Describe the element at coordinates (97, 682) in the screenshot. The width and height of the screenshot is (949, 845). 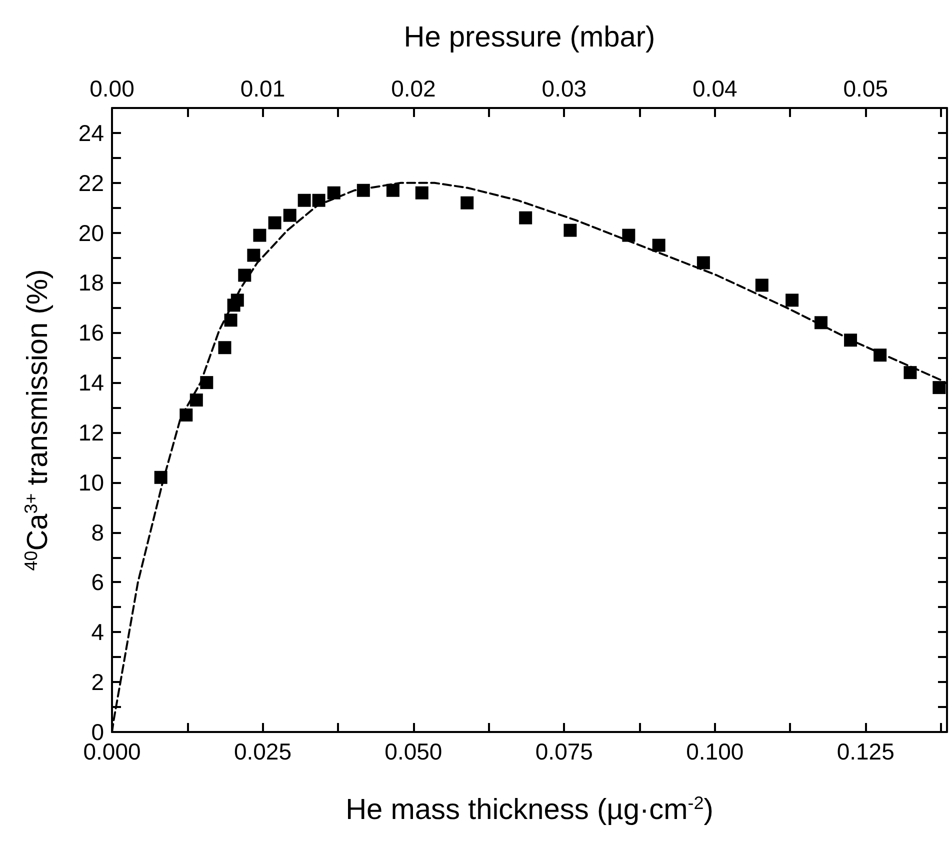
I see `y-tick-label: 2` at that location.